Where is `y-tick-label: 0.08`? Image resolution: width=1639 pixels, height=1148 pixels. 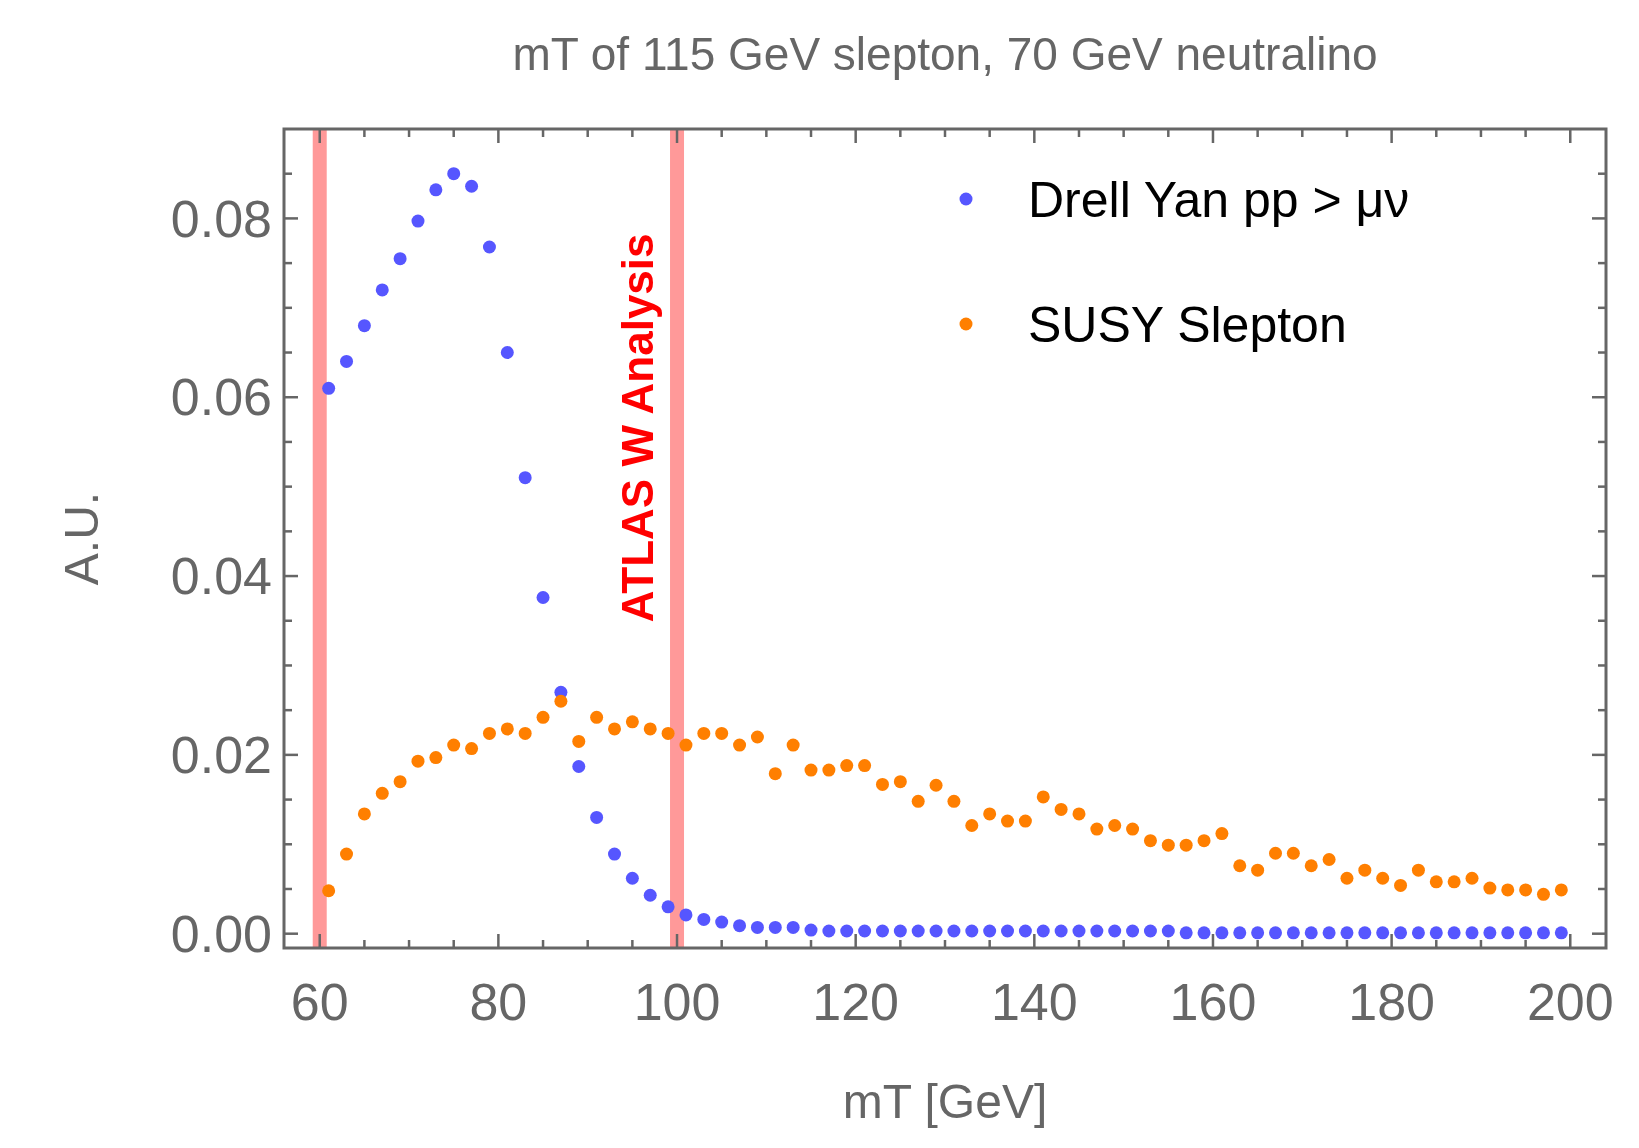
y-tick-label: 0.08 is located at coordinates (221, 218).